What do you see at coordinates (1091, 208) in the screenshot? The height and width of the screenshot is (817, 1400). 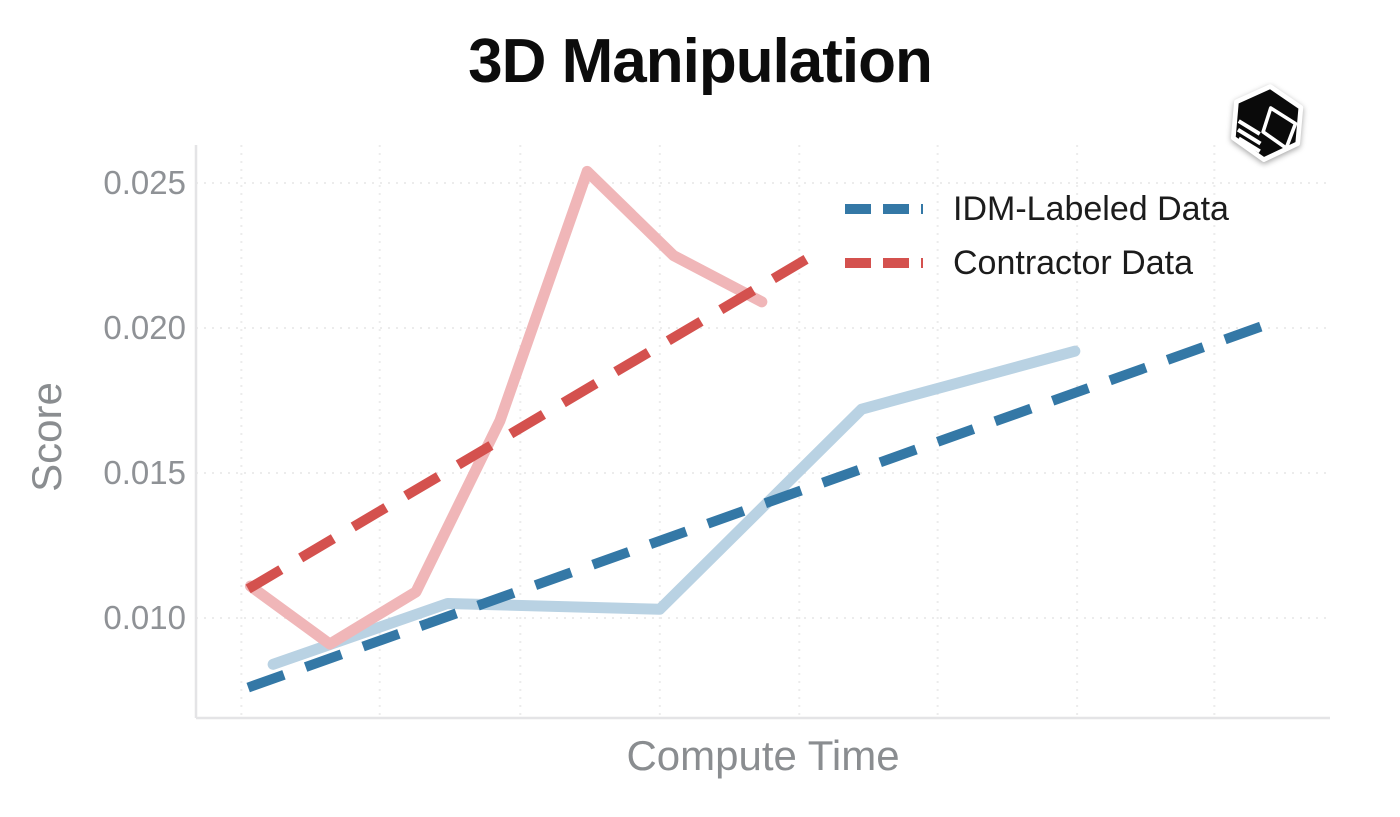 I see `legend-label-idm: IDM-Labeled Data` at bounding box center [1091, 208].